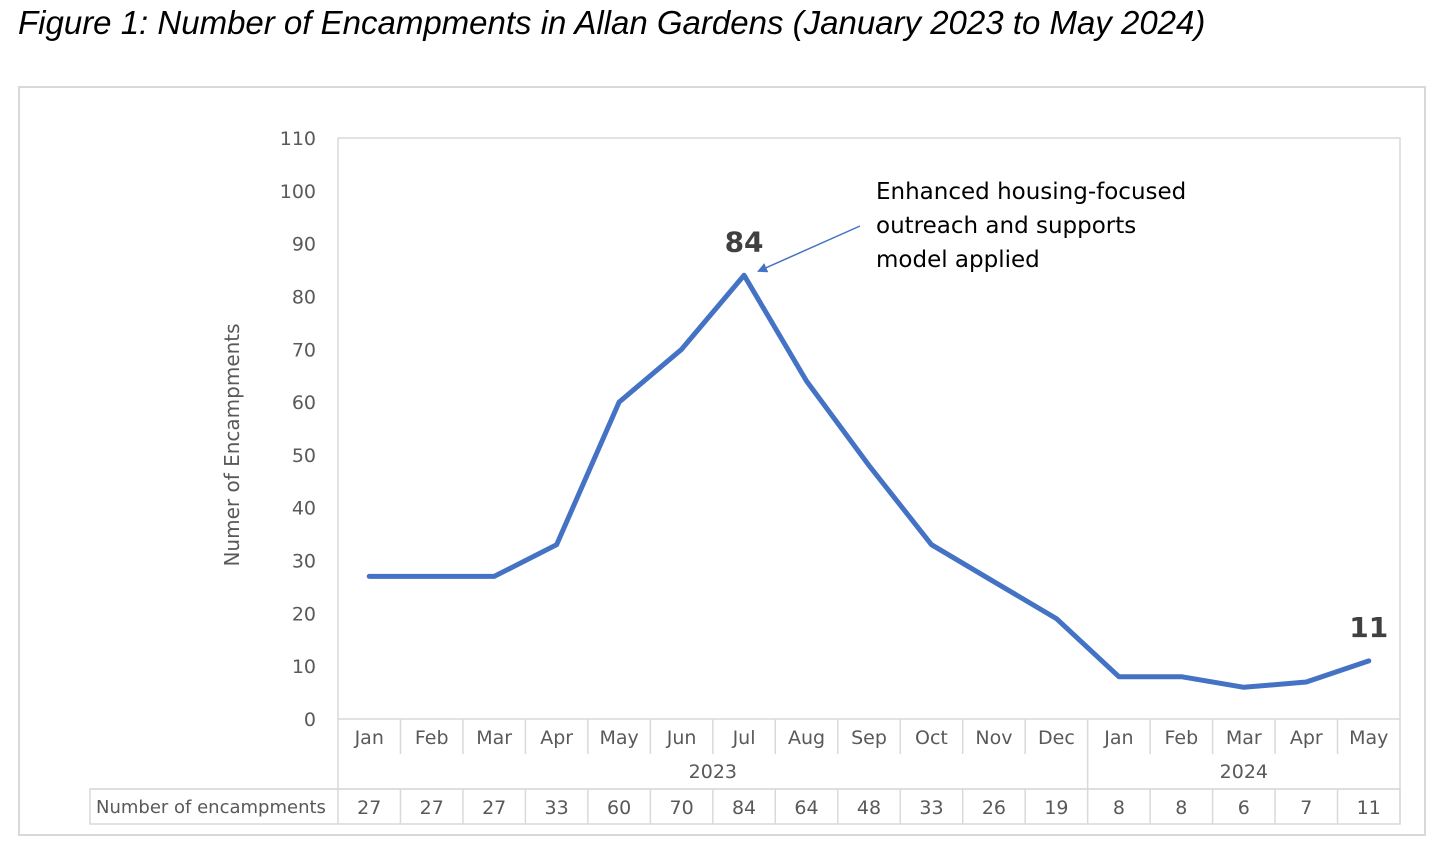 The width and height of the screenshot is (1456, 860). Describe the element at coordinates (744, 241) in the screenshot. I see `data-label-value: 84` at that location.